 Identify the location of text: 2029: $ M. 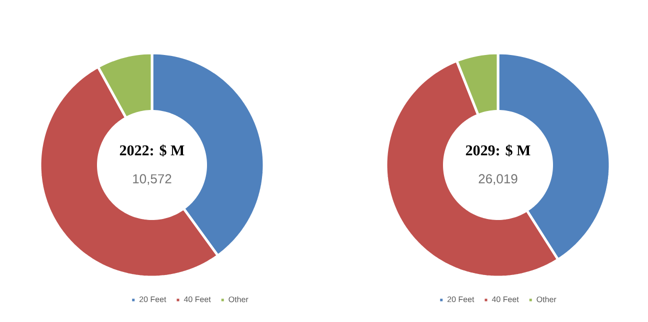
(498, 150).